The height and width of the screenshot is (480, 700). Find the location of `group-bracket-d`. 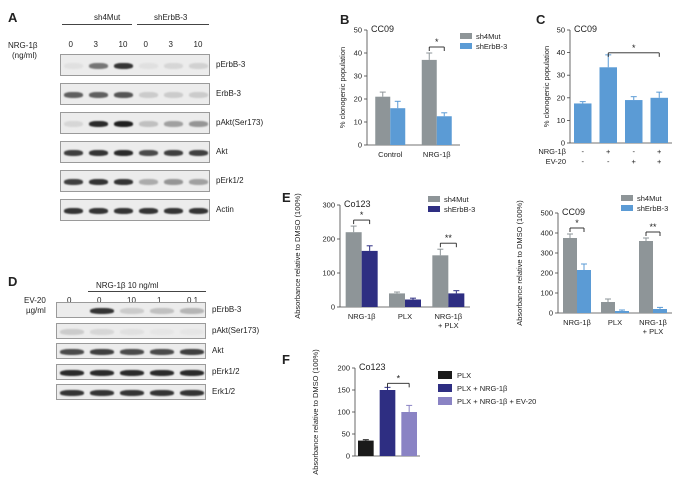

group-bracket-d is located at coordinates (147, 291).